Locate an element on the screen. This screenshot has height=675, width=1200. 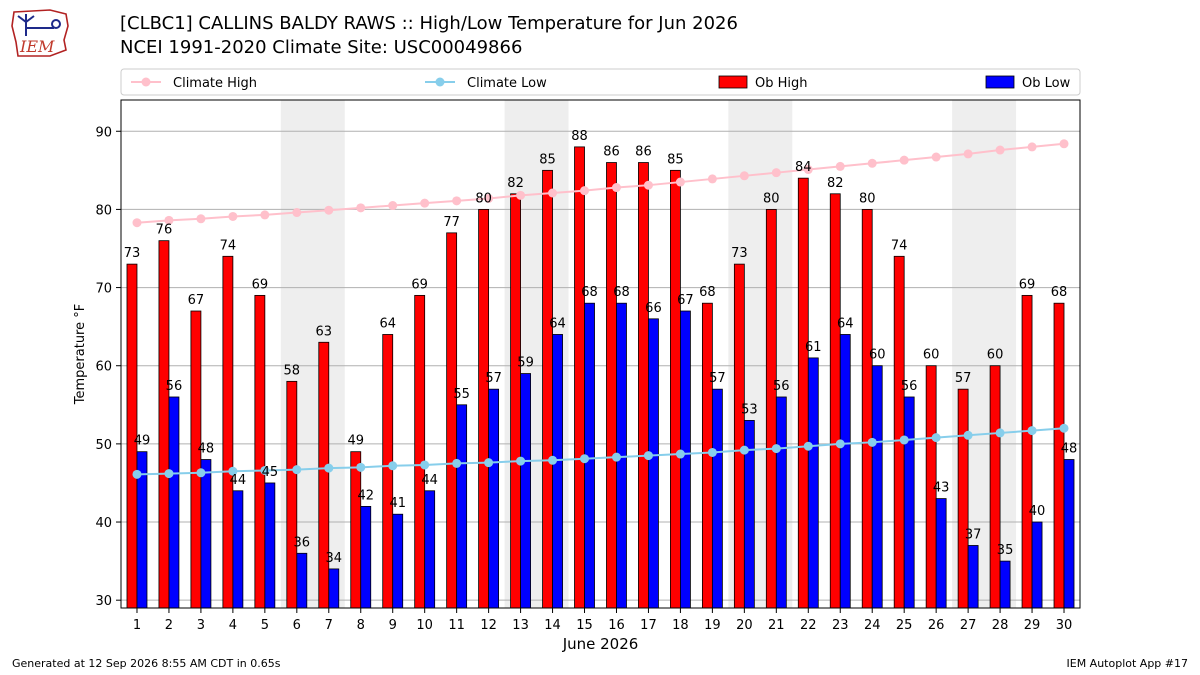
x-tick-label: 13 is located at coordinates (520, 625).